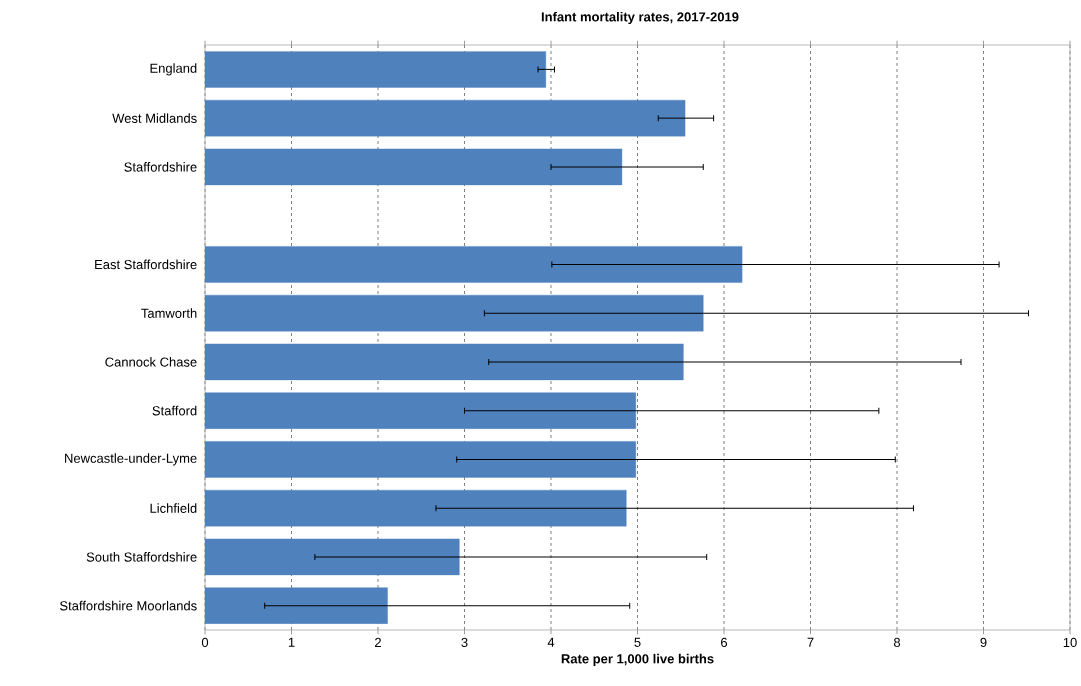  What do you see at coordinates (551, 642) in the screenshot?
I see `x-tick-label: 4` at bounding box center [551, 642].